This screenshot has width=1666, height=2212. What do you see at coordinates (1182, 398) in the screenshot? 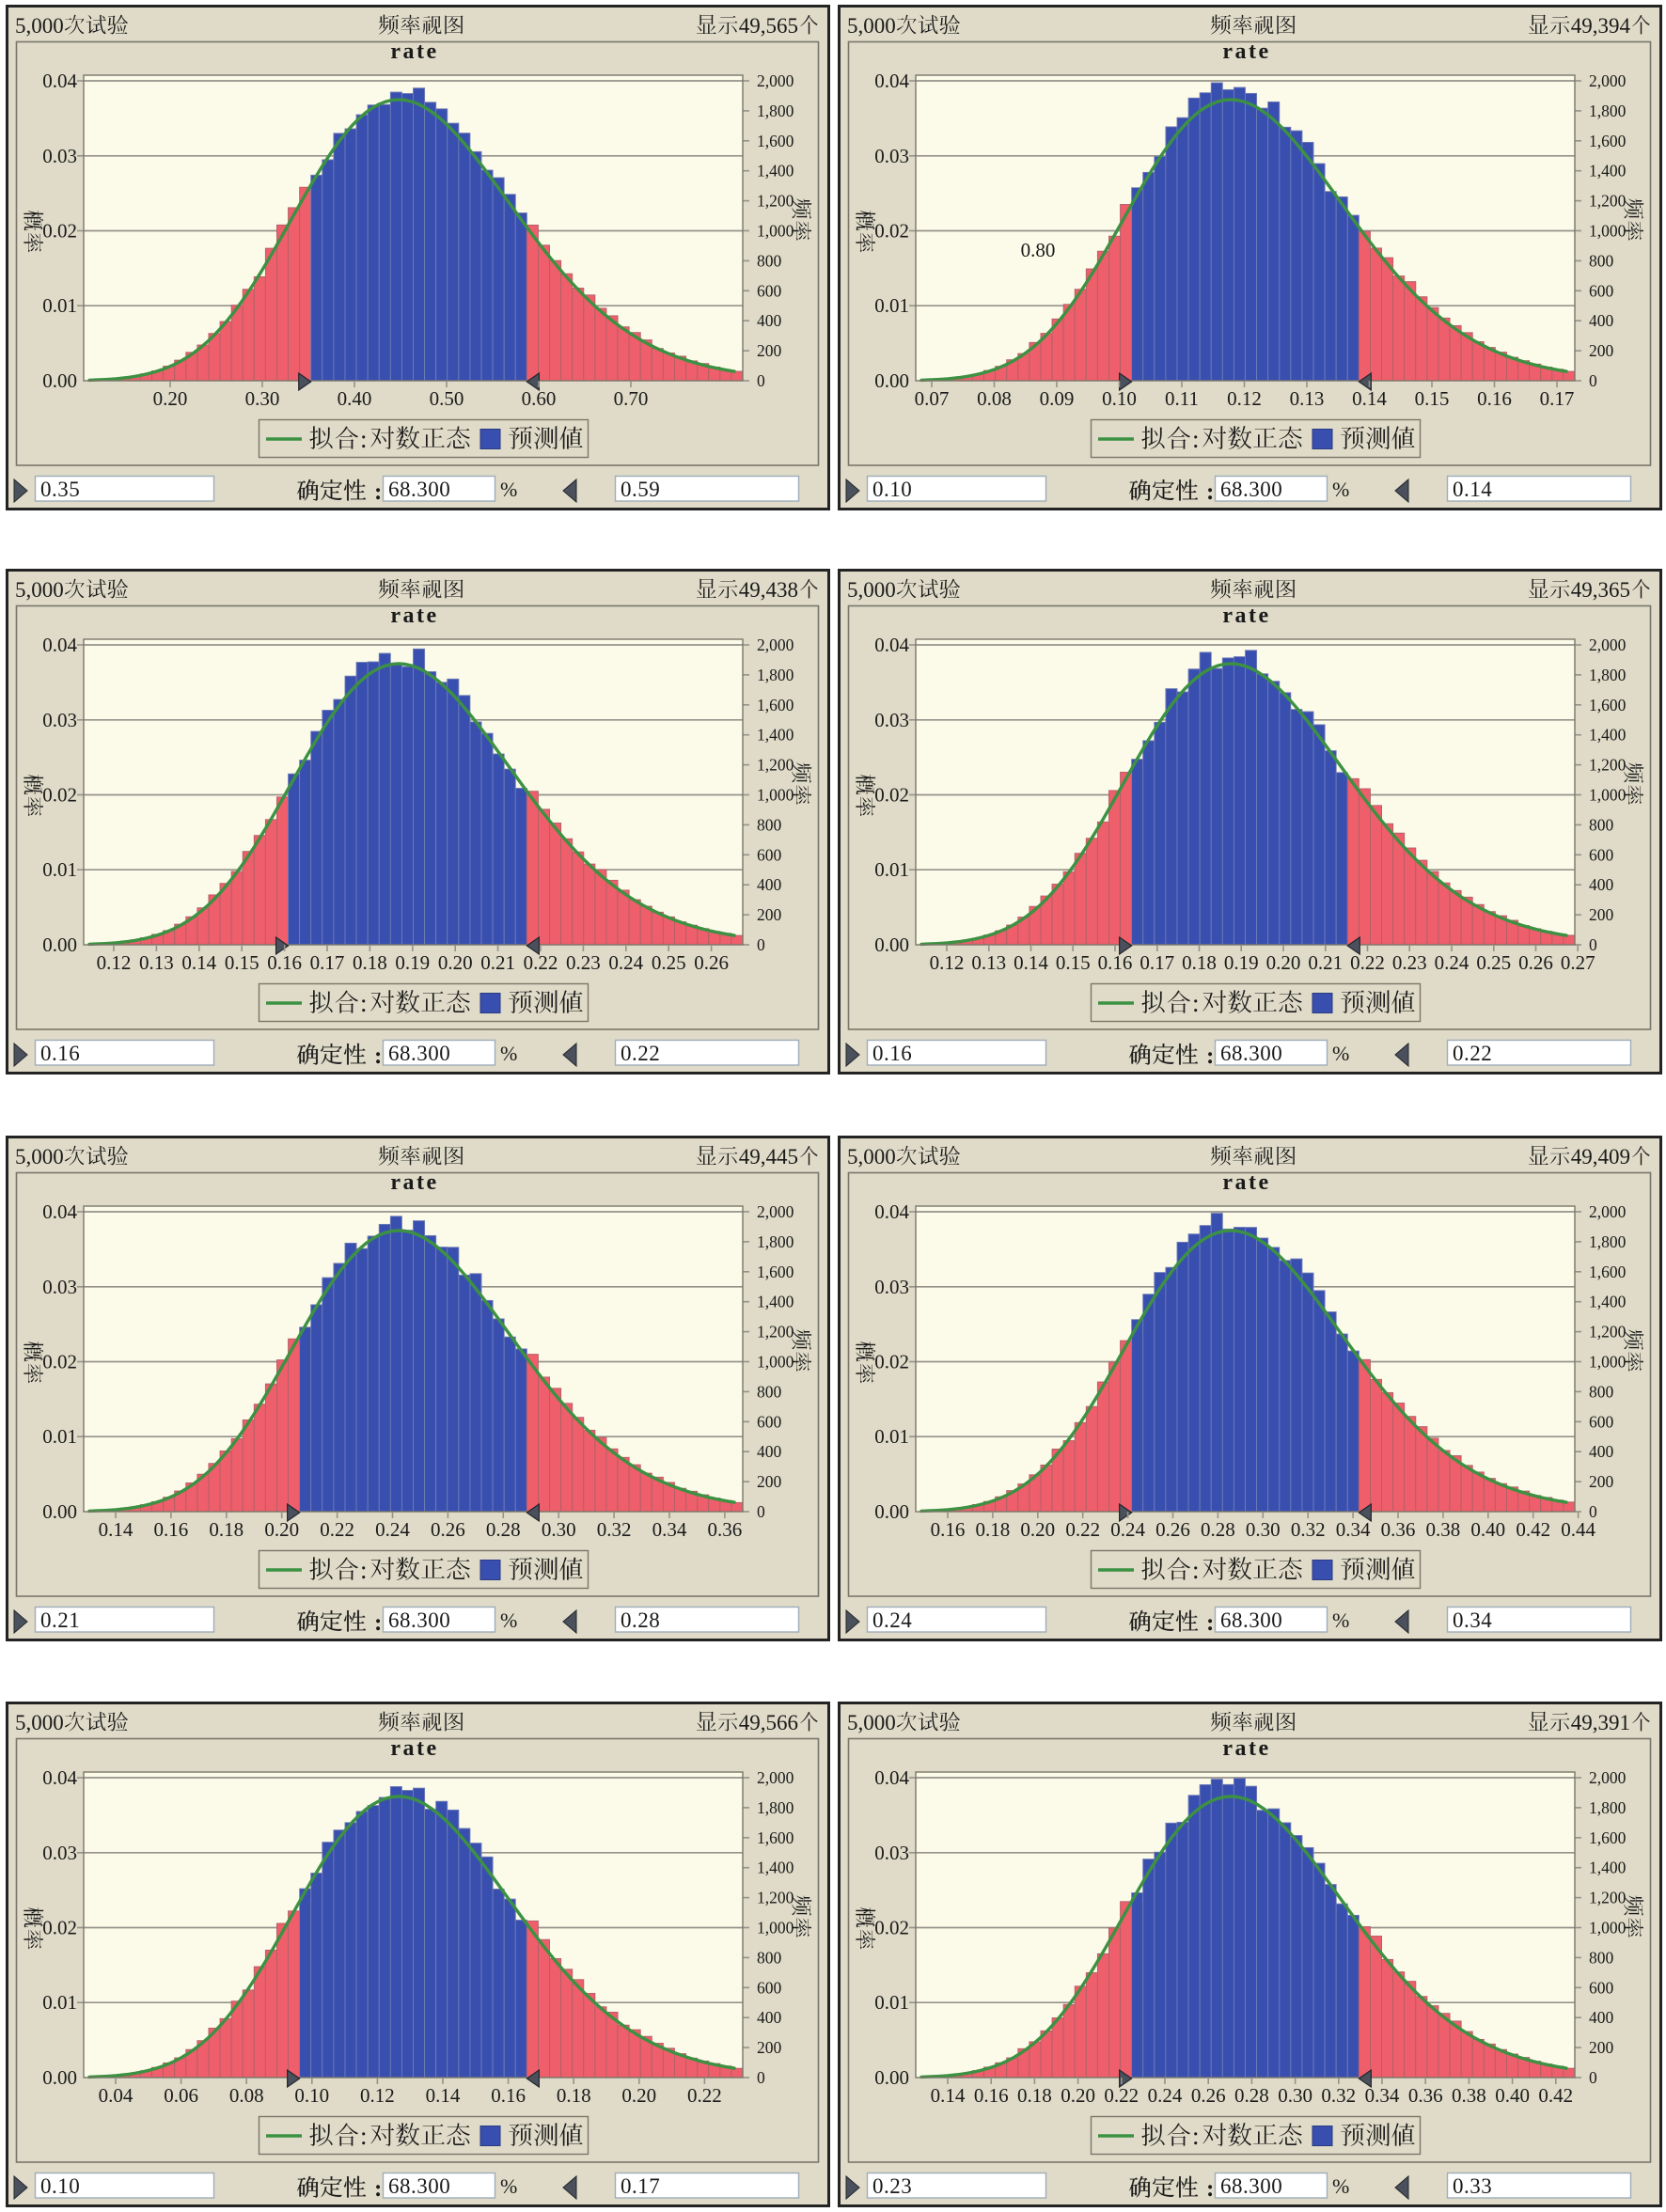
I see `svg-text: 0.11` at bounding box center [1182, 398].